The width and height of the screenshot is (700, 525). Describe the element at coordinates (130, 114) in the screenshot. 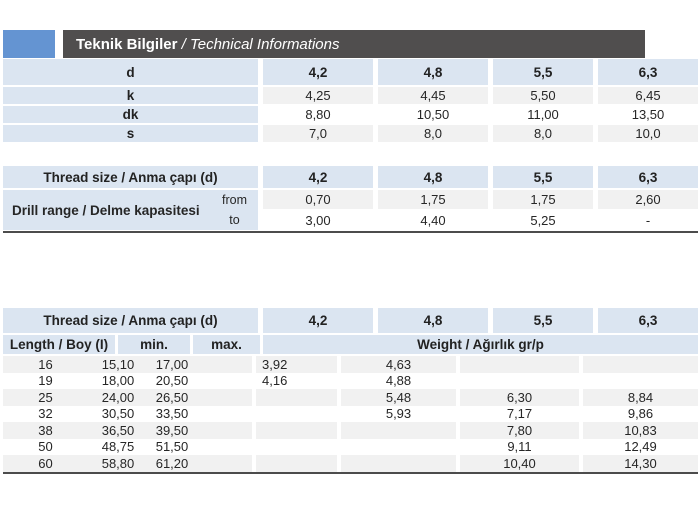

I see `dim-row-label: dk` at that location.